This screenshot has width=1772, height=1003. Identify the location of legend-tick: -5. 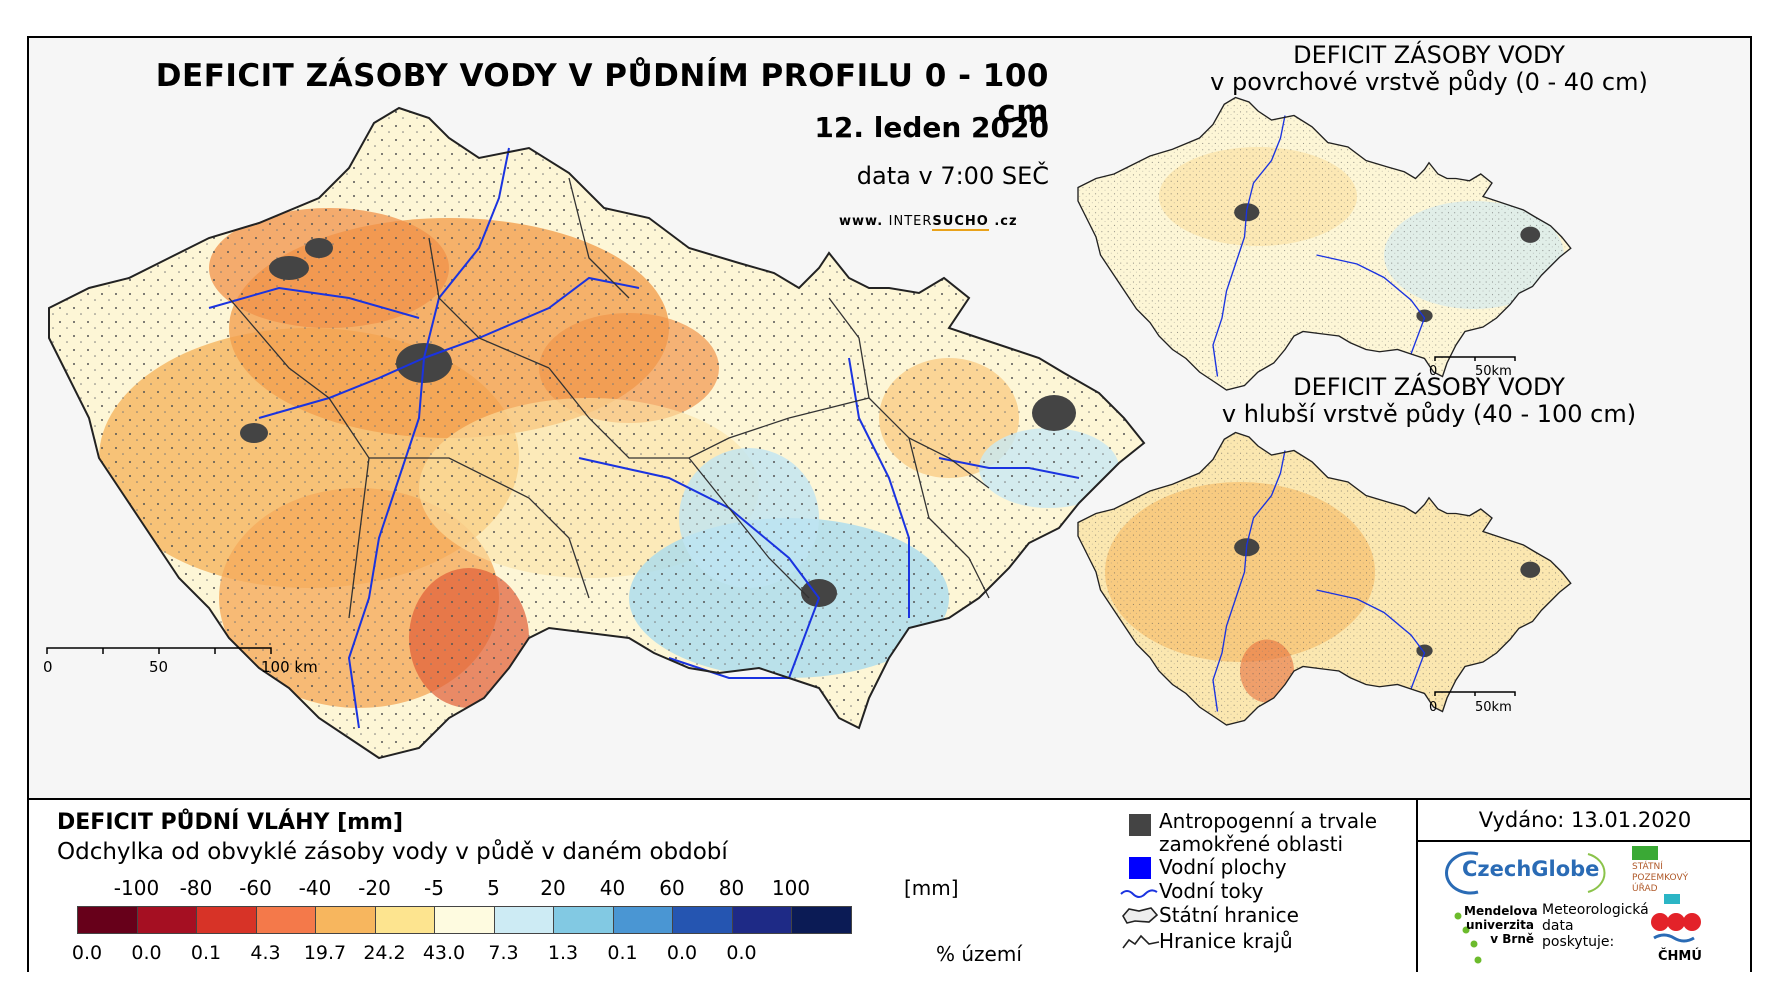
(434, 888).